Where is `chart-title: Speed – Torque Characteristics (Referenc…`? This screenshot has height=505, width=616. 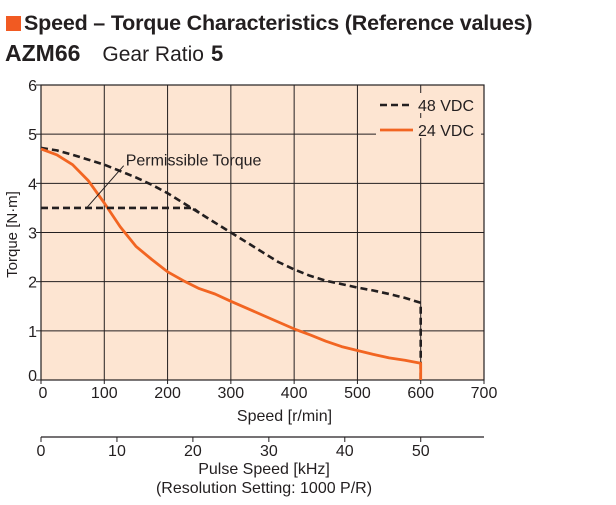
chart-title: Speed – Torque Characteristics (Referenc… is located at coordinates (278, 23).